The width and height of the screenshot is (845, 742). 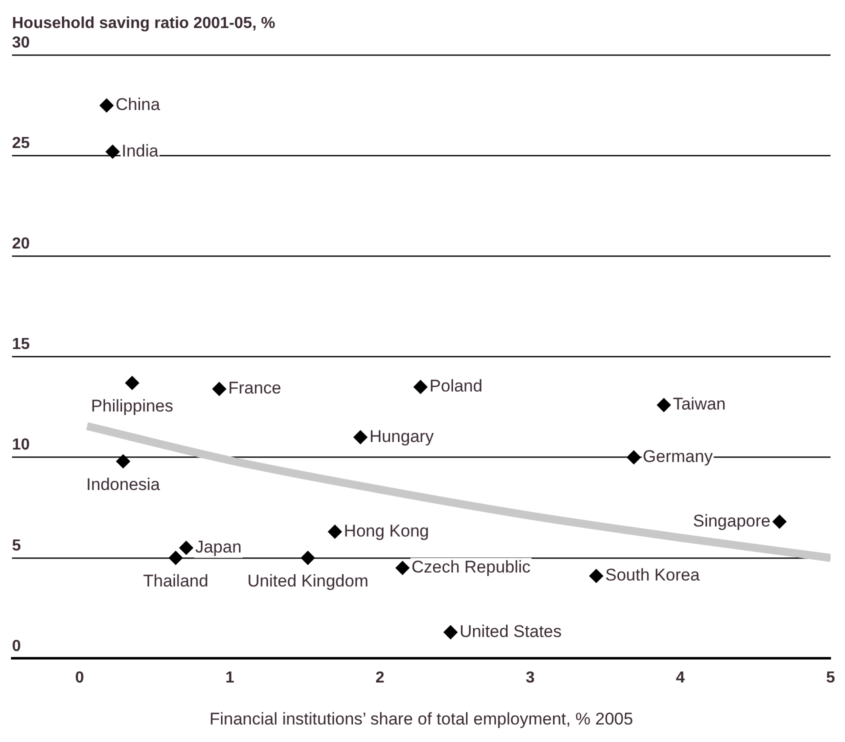 What do you see at coordinates (421, 718) in the screenshot?
I see `x-axis-title: Financial institutions’ share of total employment, % 2005` at bounding box center [421, 718].